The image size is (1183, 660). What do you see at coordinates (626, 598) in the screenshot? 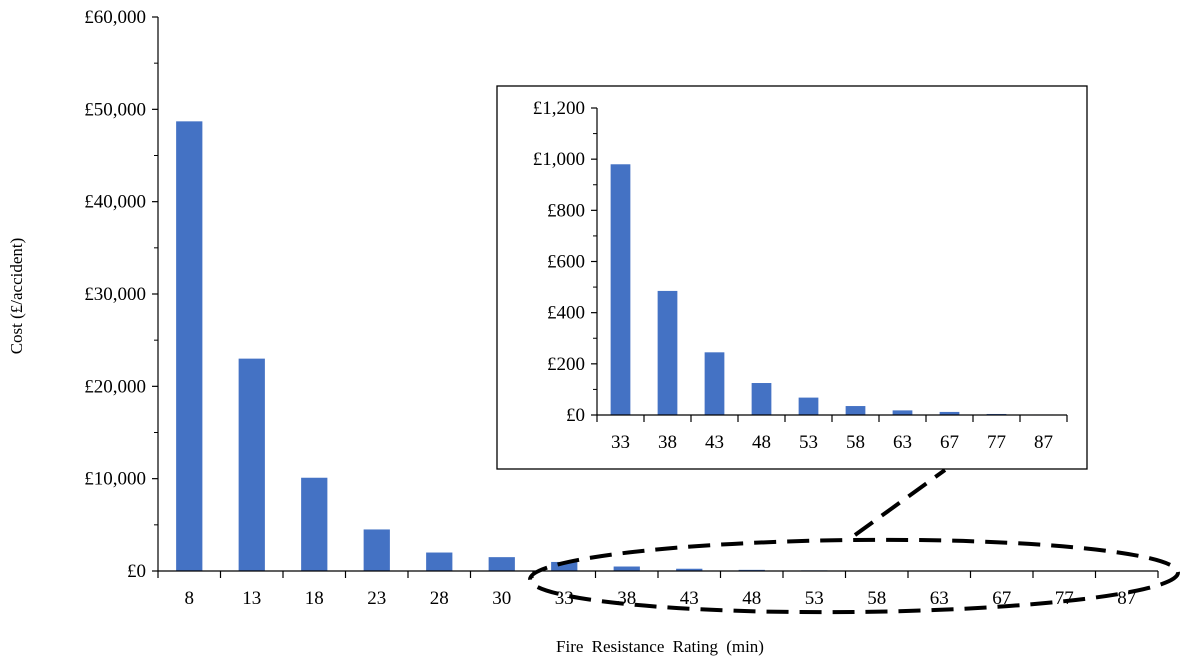
I see `main-x-tick-label: 38` at bounding box center [626, 598].